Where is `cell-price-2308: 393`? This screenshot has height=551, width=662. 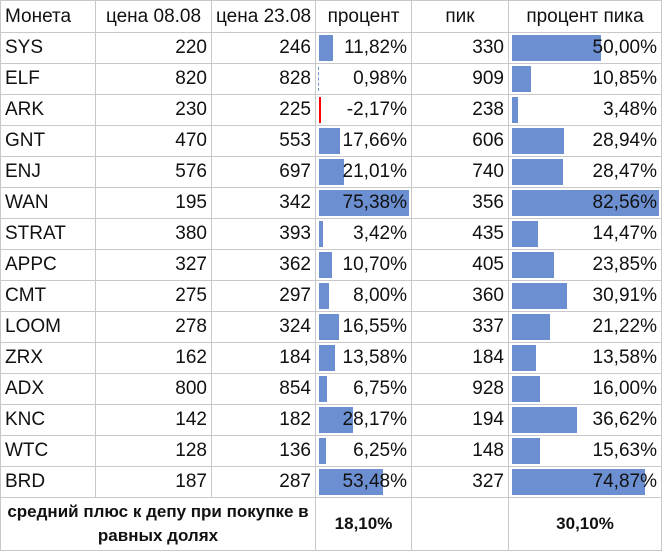 cell-price-2308: 393 is located at coordinates (263, 234).